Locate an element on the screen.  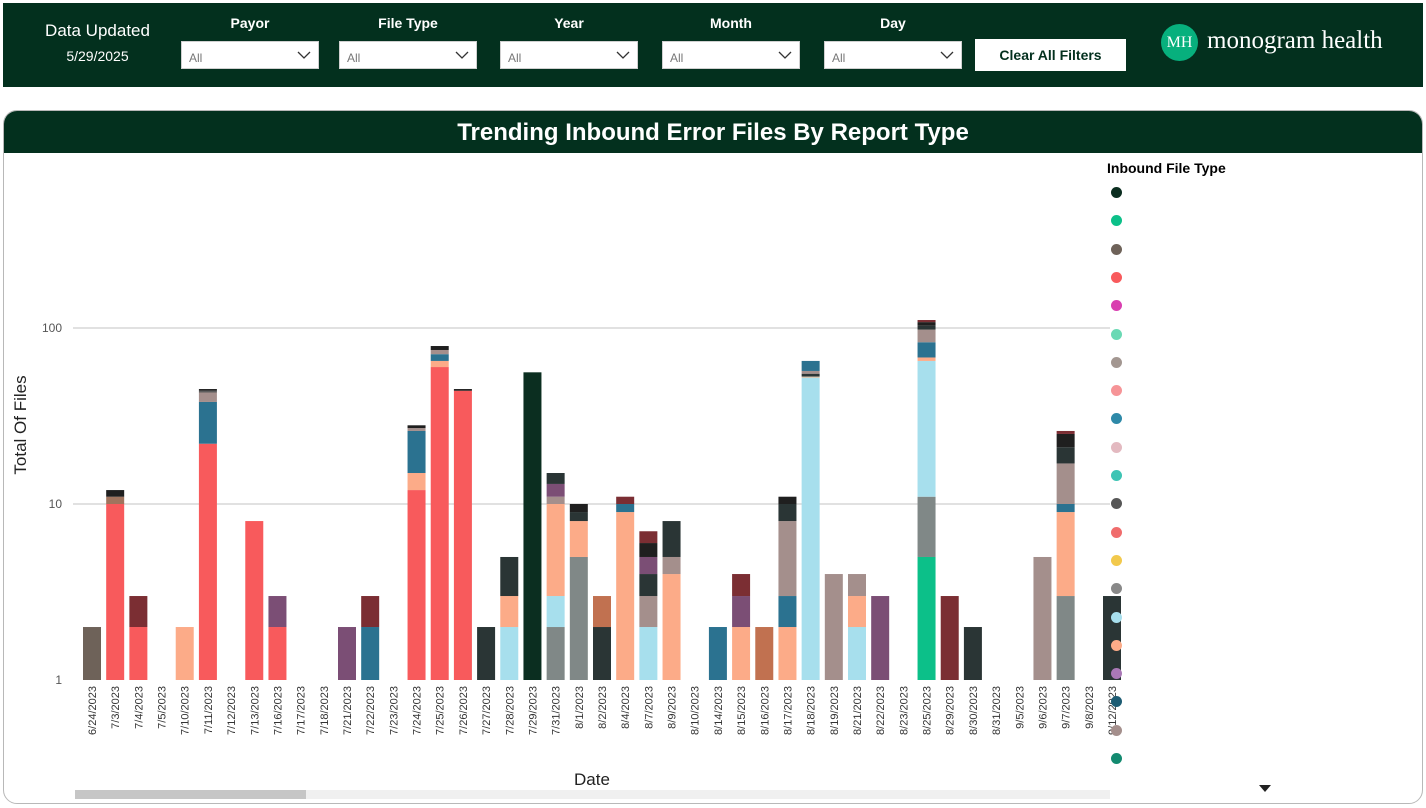
payor-select: All is located at coordinates (250, 55).